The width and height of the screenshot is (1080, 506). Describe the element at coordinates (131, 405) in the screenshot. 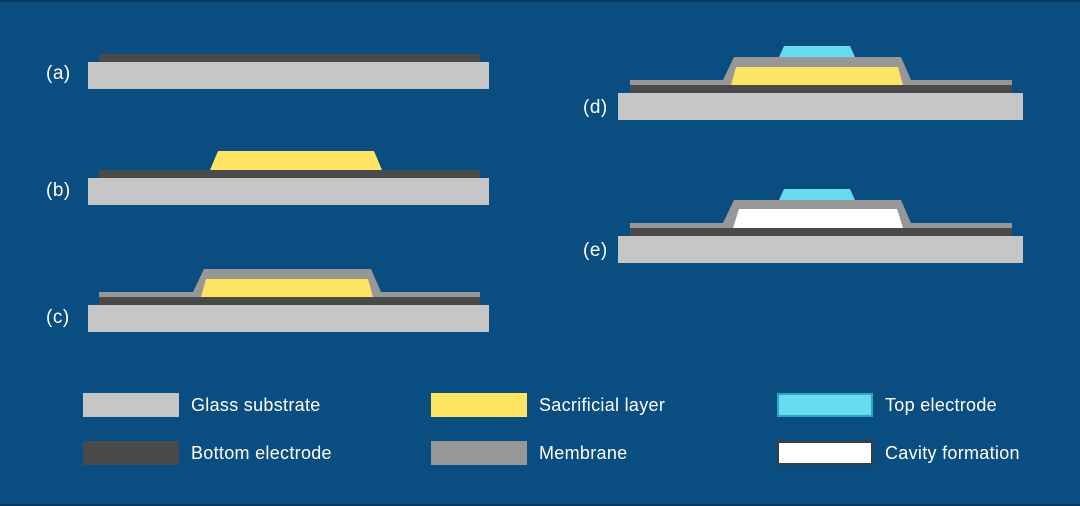

I see `glass-substrate-swatch` at that location.